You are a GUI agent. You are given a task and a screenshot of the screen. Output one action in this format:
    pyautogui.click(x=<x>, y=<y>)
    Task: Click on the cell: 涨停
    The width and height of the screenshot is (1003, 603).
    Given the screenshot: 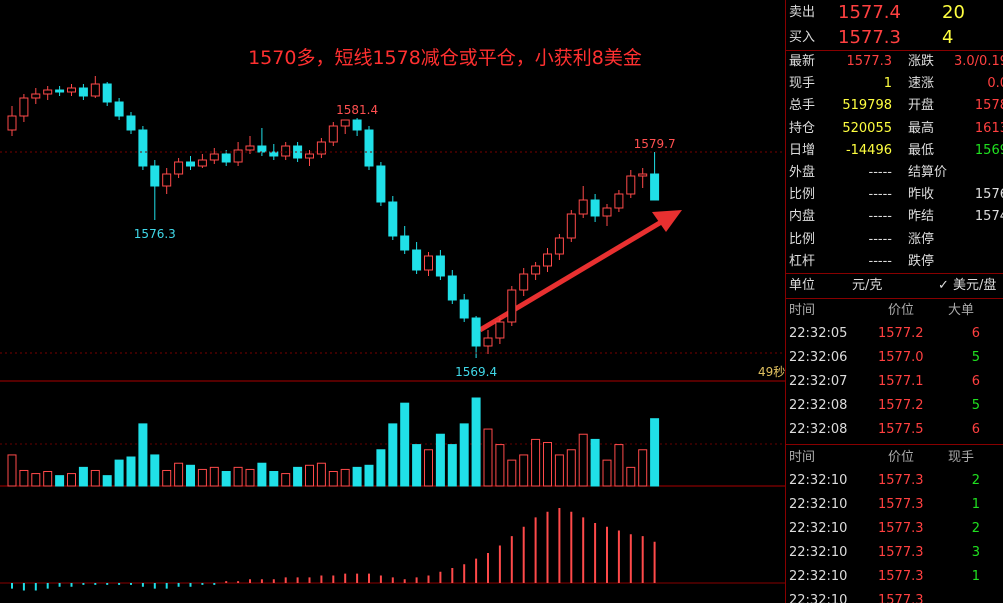 What is the action you would take?
    pyautogui.click(x=921, y=239)
    